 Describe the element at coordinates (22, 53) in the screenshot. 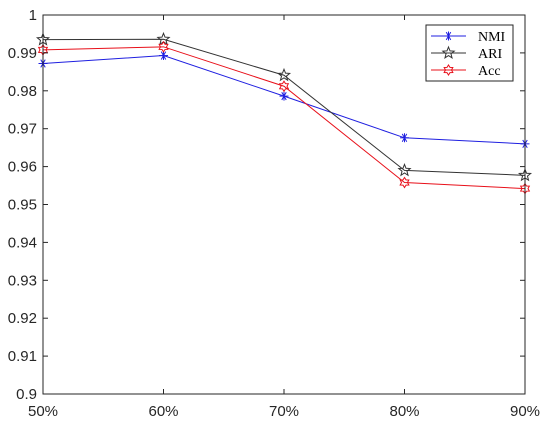

I see `y-tick-label: 0.99` at that location.